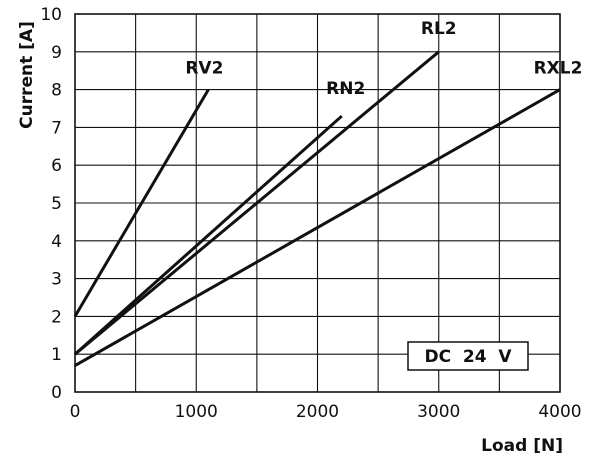  What do you see at coordinates (345, 89) in the screenshot?
I see `series-label-rn2: RN2` at bounding box center [345, 89].